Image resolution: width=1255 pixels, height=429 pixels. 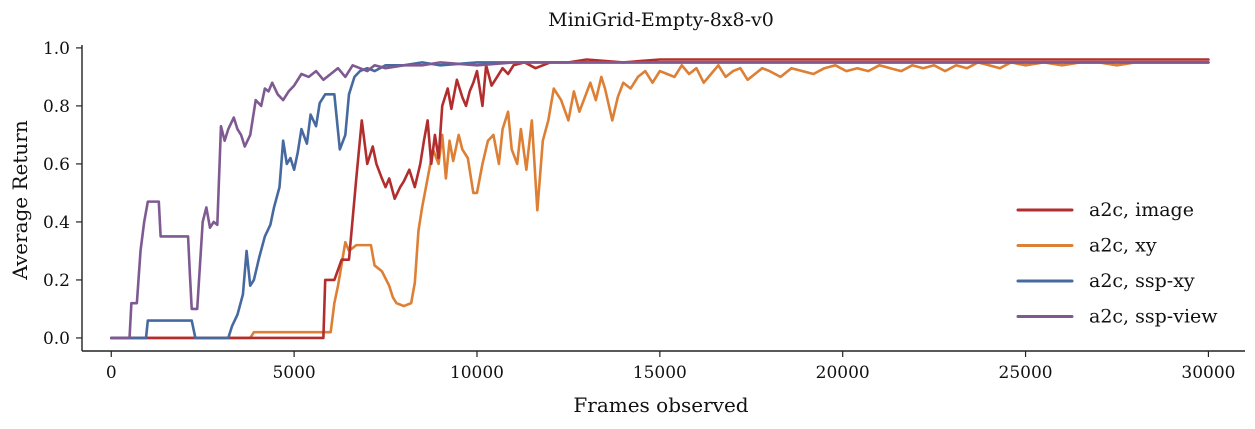 I want to click on legend-label-a2c-xy: a2c, xy, so click(x=1123, y=246).